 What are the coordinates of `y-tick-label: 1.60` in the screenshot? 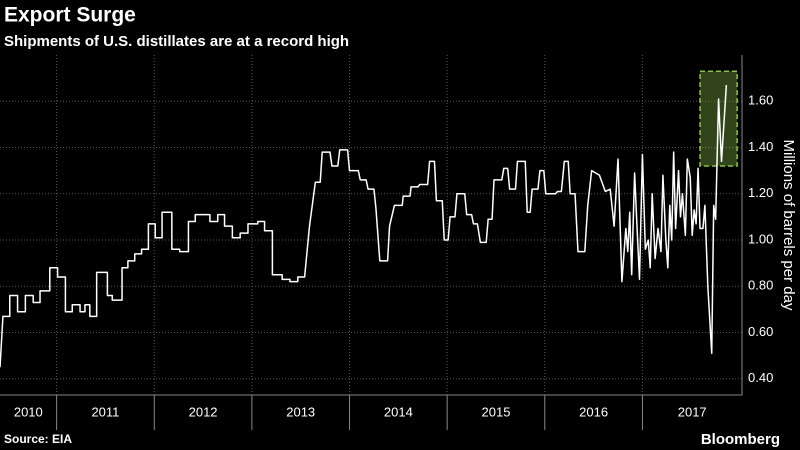 It's located at (760, 100).